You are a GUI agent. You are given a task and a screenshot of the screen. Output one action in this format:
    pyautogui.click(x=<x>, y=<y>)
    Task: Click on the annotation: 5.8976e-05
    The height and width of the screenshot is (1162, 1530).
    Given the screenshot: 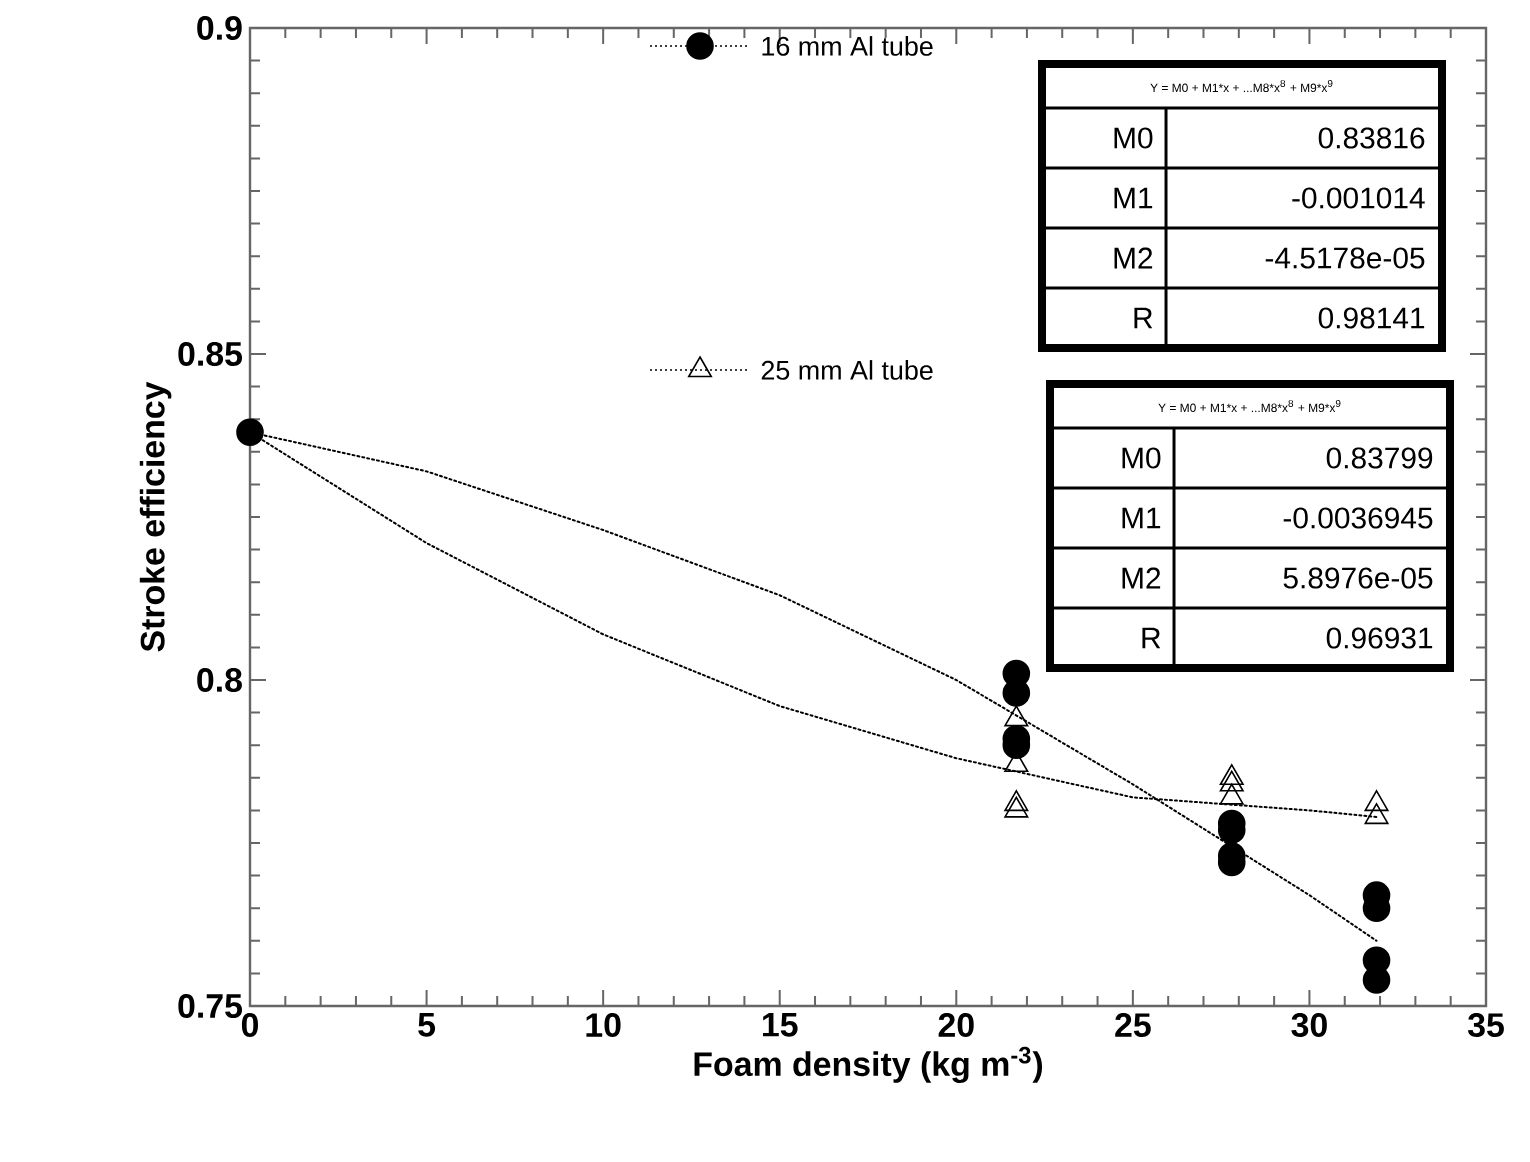 What is the action you would take?
    pyautogui.click(x=1358, y=578)
    